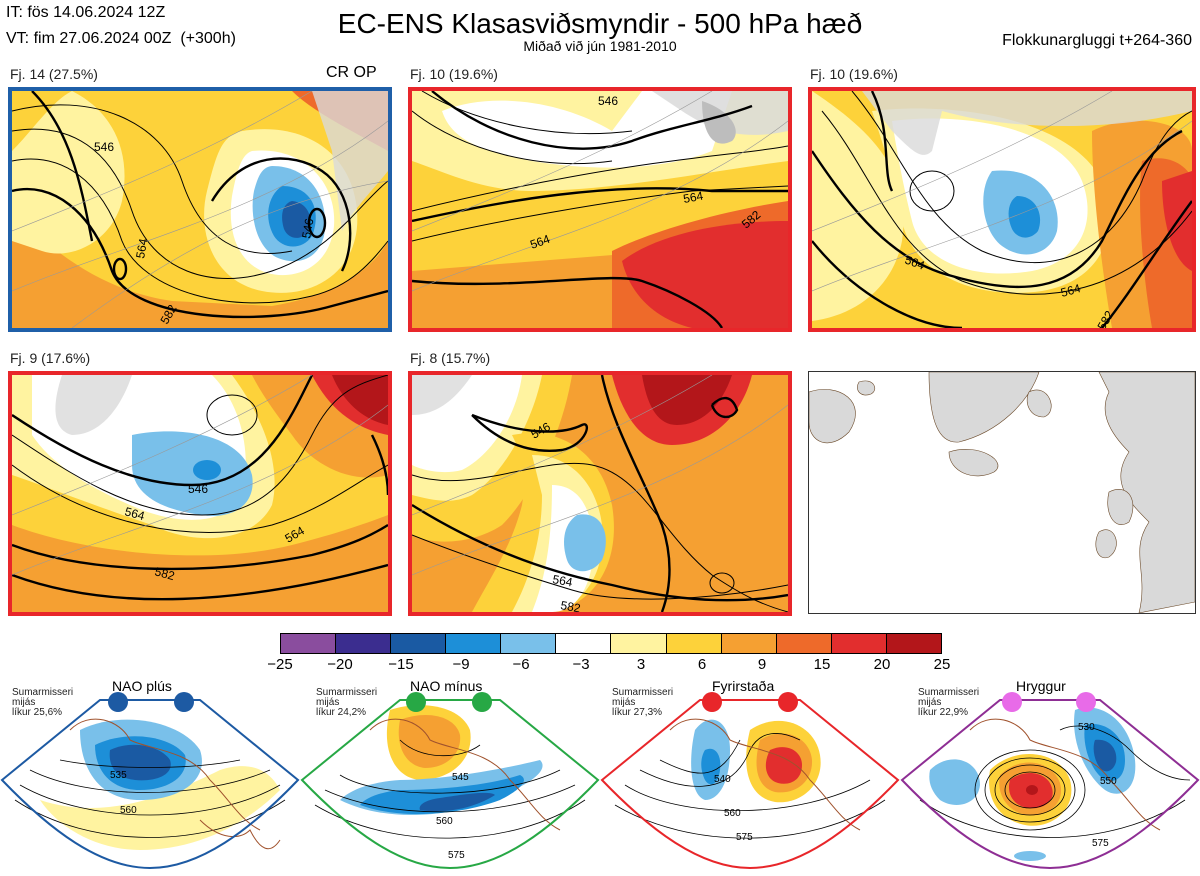 The height and width of the screenshot is (876, 1200). I want to click on regime-4-contour-label: 575, so click(1100, 843).